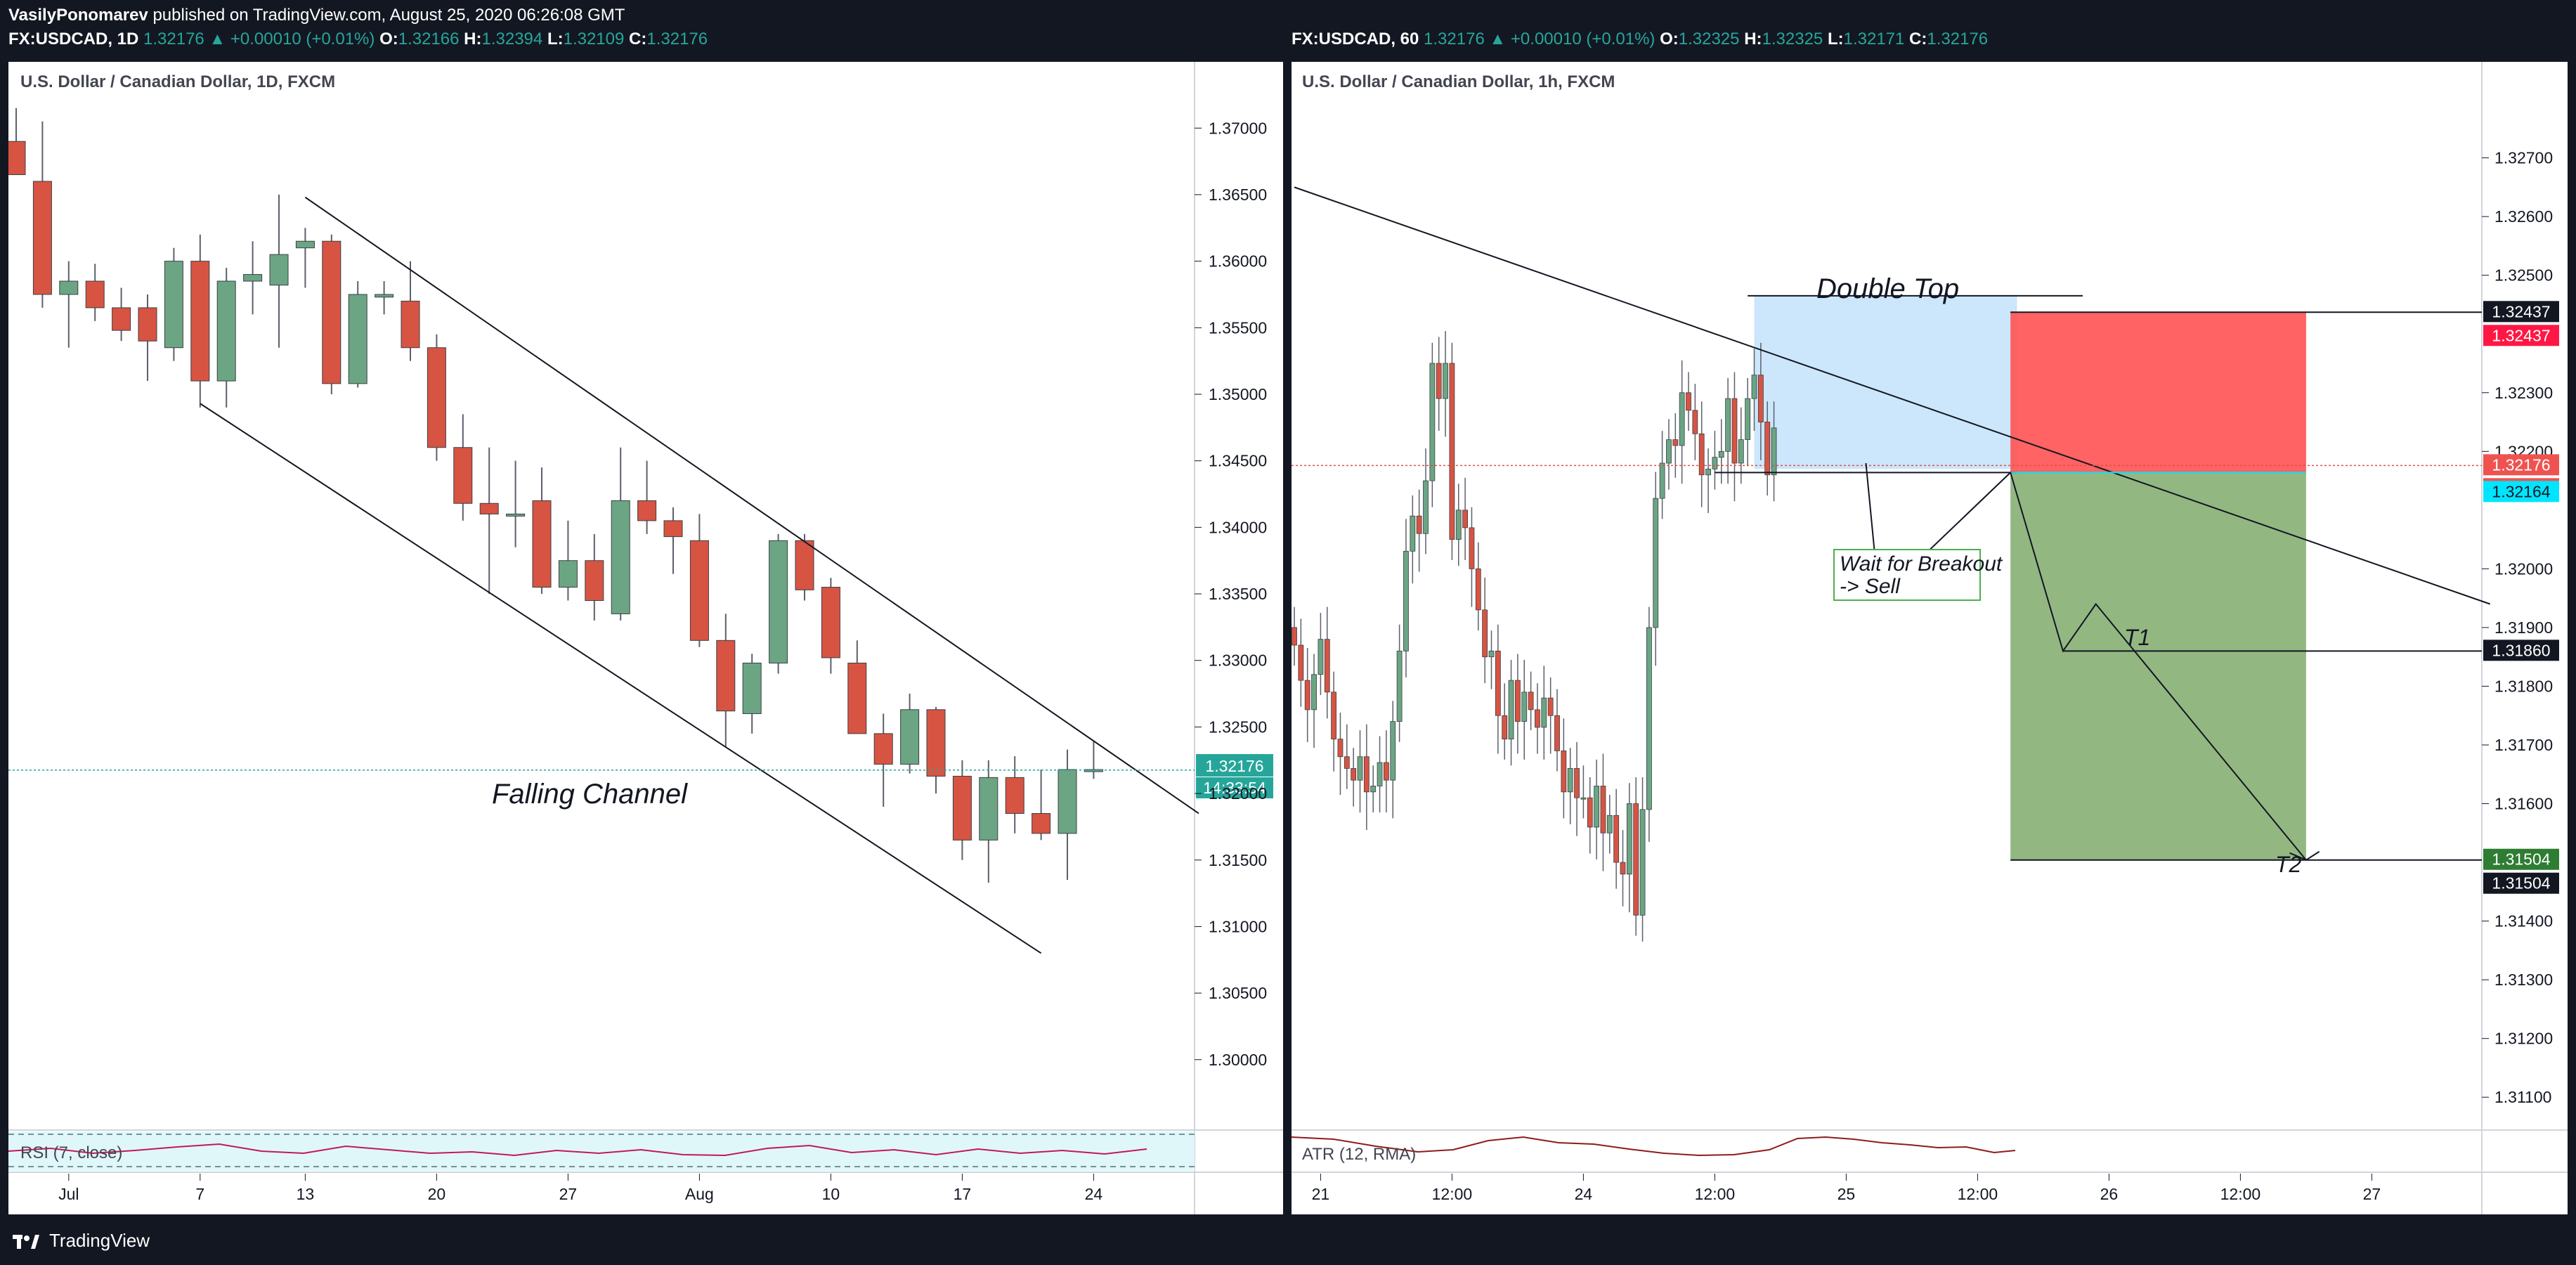  What do you see at coordinates (1835, 39) in the screenshot?
I see `right-low-label: L:` at bounding box center [1835, 39].